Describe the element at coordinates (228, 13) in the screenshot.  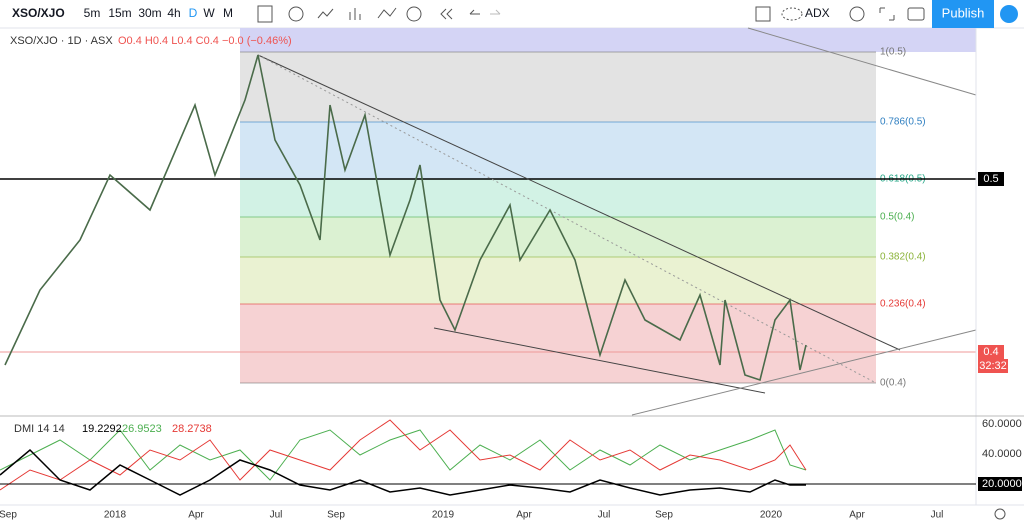
I see `interval-button: M` at that location.